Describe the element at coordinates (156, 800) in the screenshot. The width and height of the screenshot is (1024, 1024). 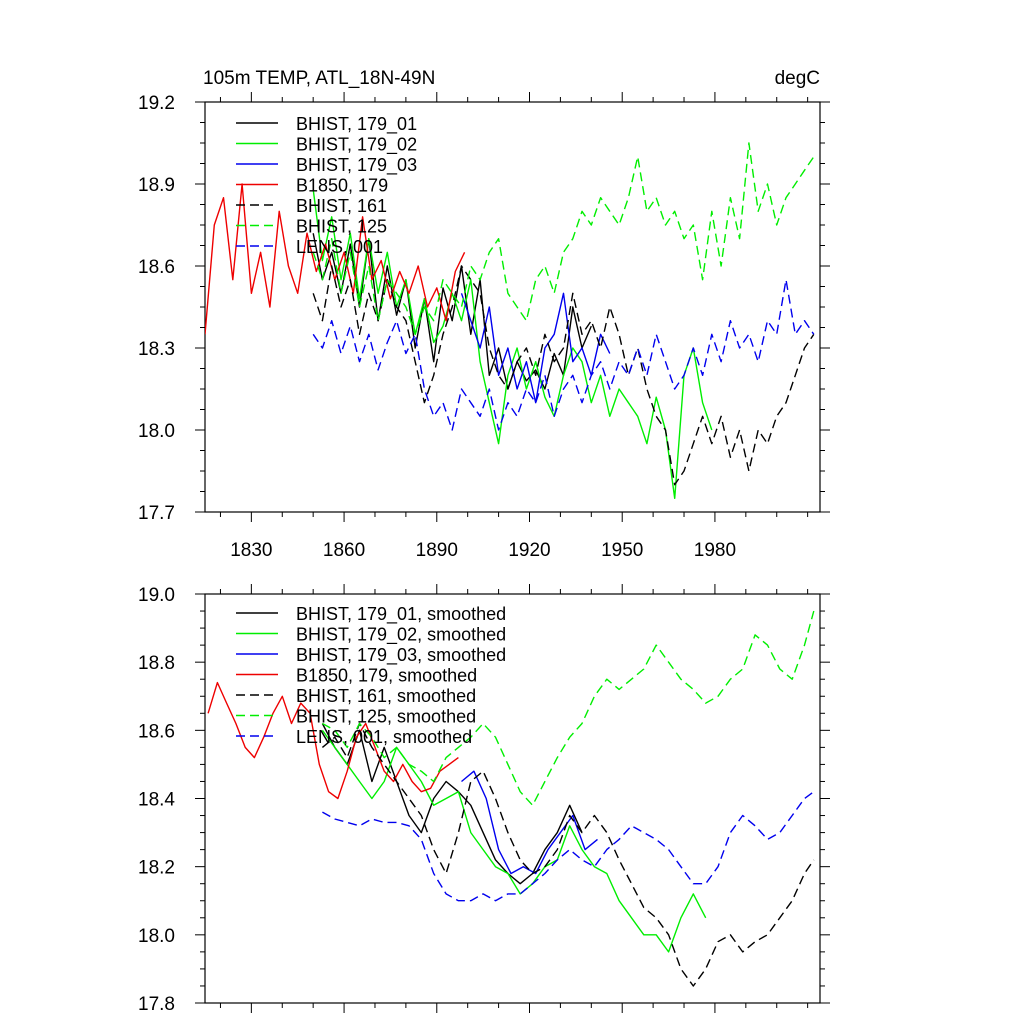
I see `y-tick-label: 18.4` at that location.